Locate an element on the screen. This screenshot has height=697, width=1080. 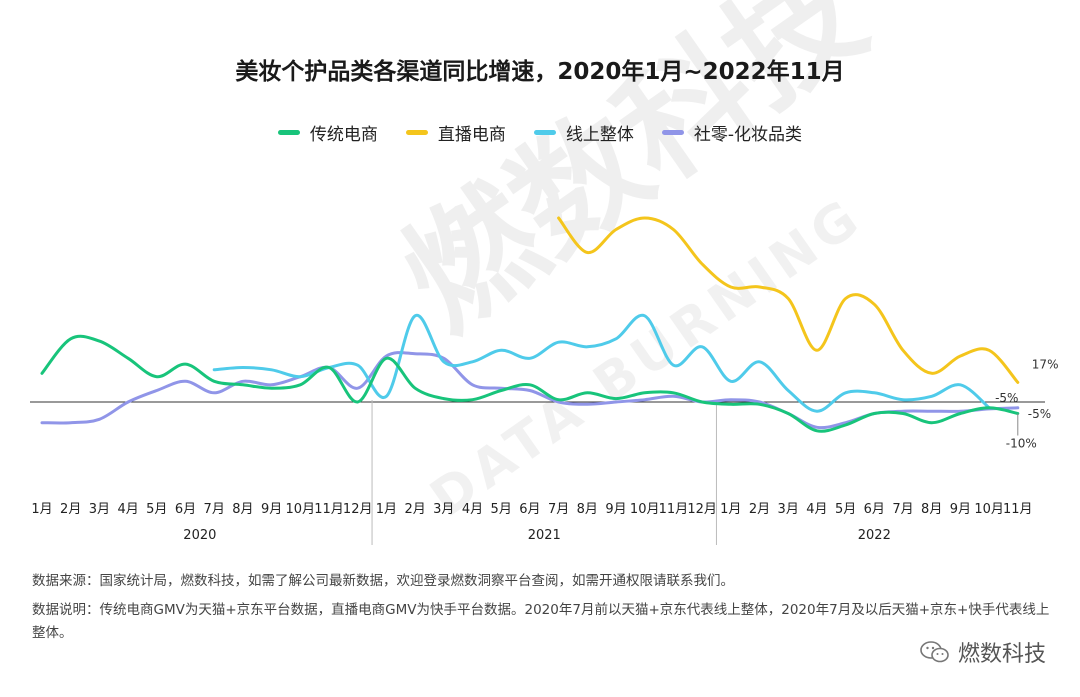
chart-title: 美妆个护品类各渠道同比增速，2020年1月~2022年11月 is located at coordinates (540, 72).